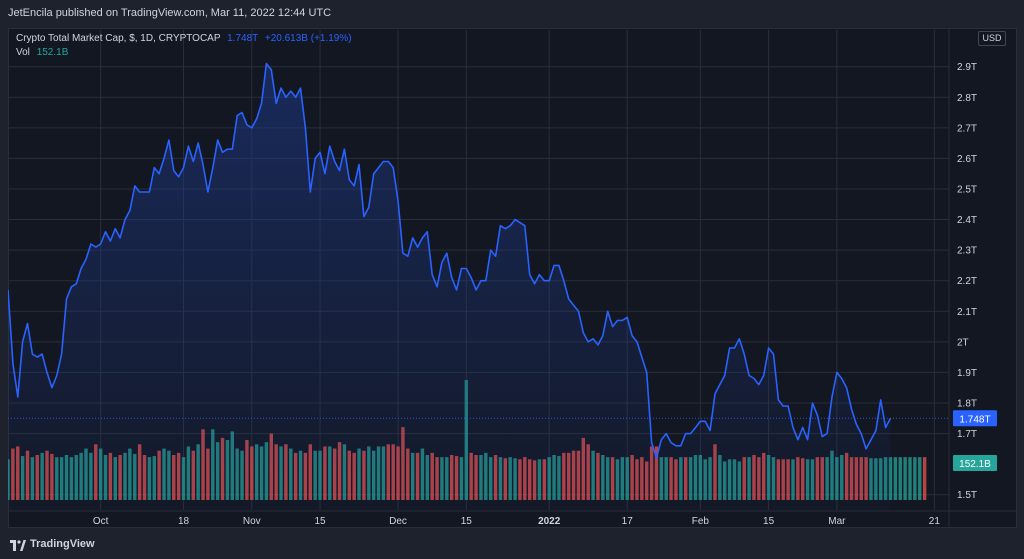  I want to click on y-tick-label: 2.3T, so click(967, 251).